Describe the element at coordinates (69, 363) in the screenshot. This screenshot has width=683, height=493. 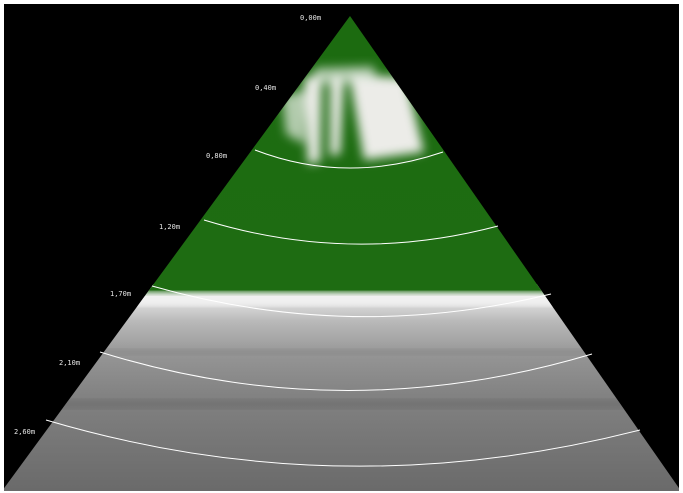
I see `depth-label-210: 2,10m` at that location.